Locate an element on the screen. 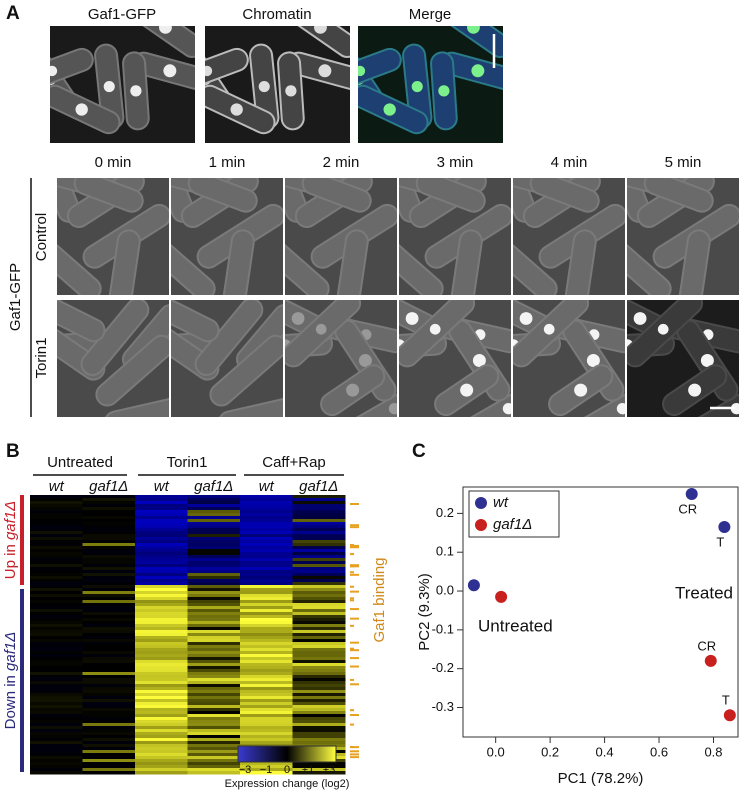 The width and height of the screenshot is (743, 794). colorbar-tick: +1 is located at coordinates (308, 770).